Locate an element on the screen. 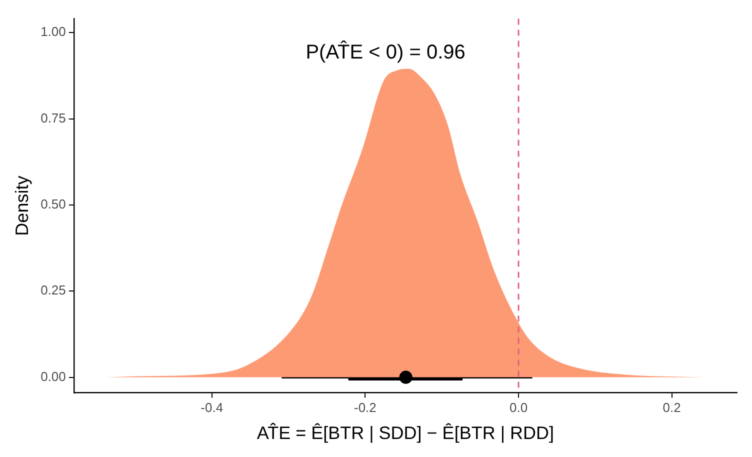  y-tick-label: 0.25 is located at coordinates (53, 290).